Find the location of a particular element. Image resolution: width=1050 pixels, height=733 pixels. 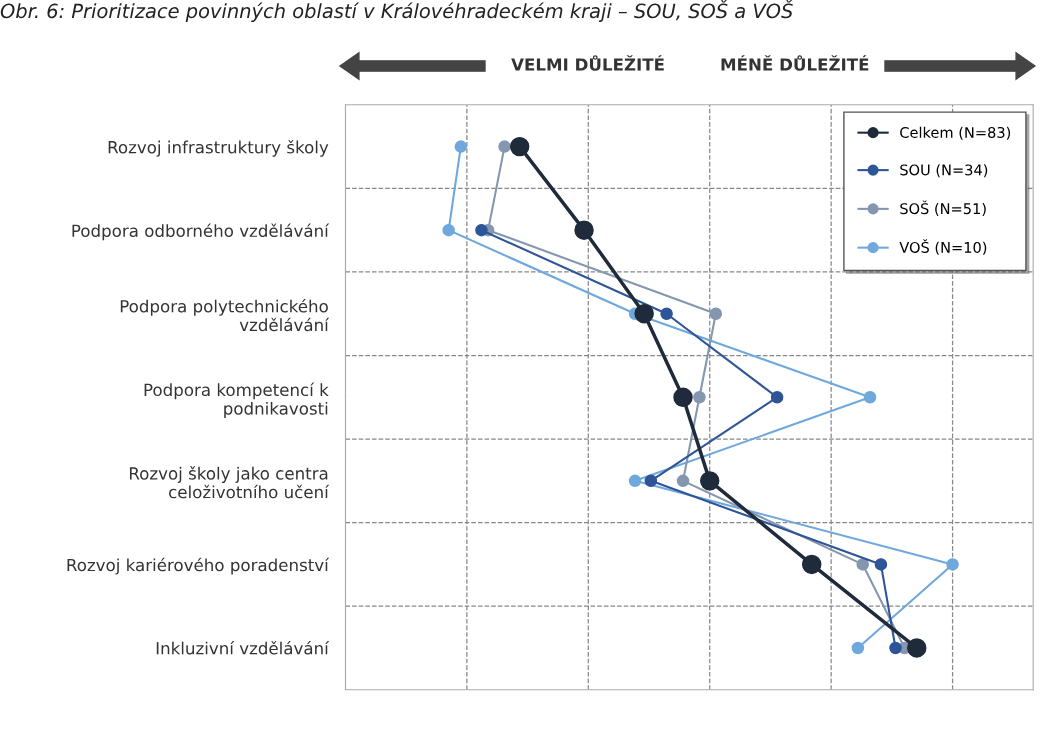

y-tick-label: Podpora polytechnického vzdělávání is located at coordinates (225, 315).